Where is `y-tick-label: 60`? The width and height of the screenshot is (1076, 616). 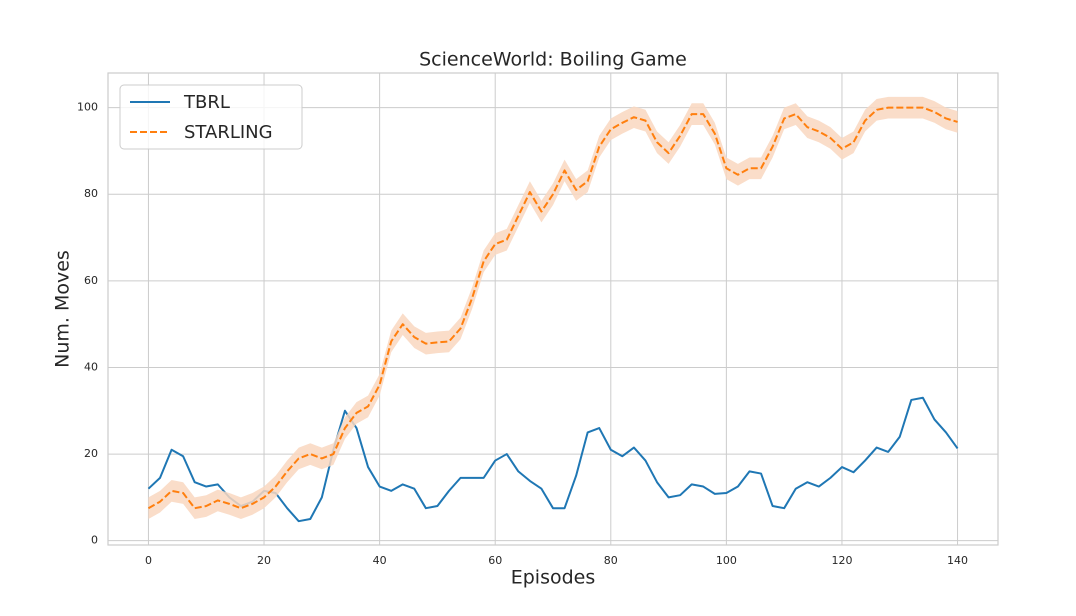
y-tick-label: 60 is located at coordinates (91, 280).